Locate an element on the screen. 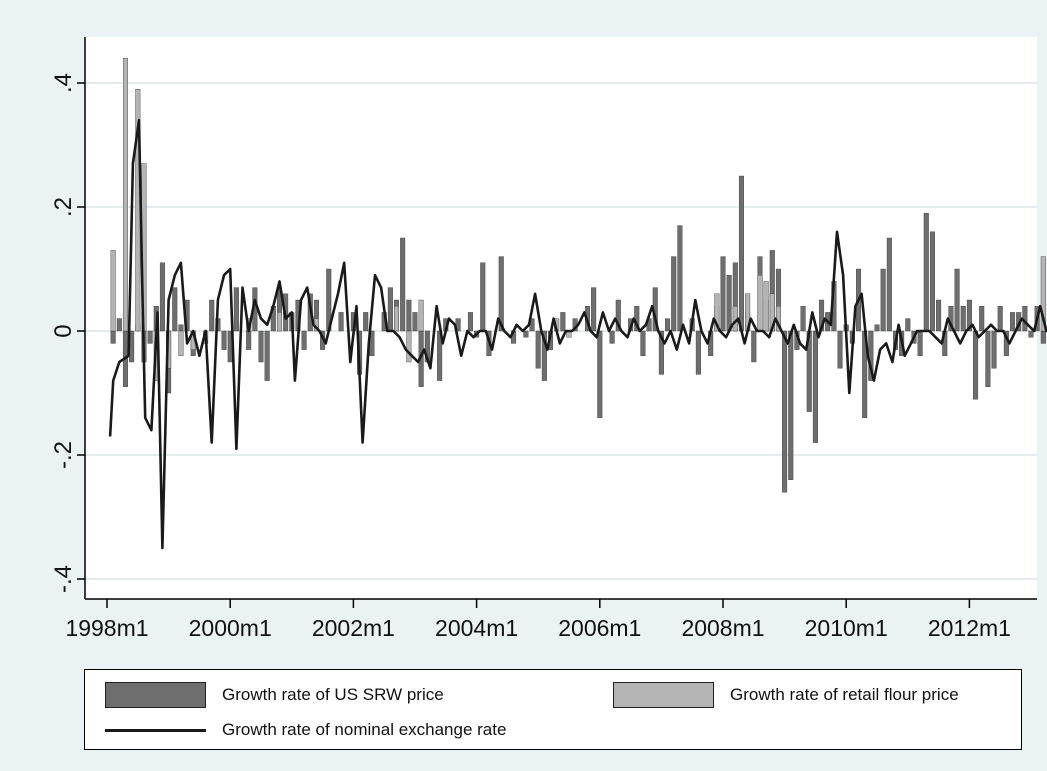 Image resolution: width=1047 pixels, height=771 pixels. x-tick-label: 2000m1 is located at coordinates (230, 628).